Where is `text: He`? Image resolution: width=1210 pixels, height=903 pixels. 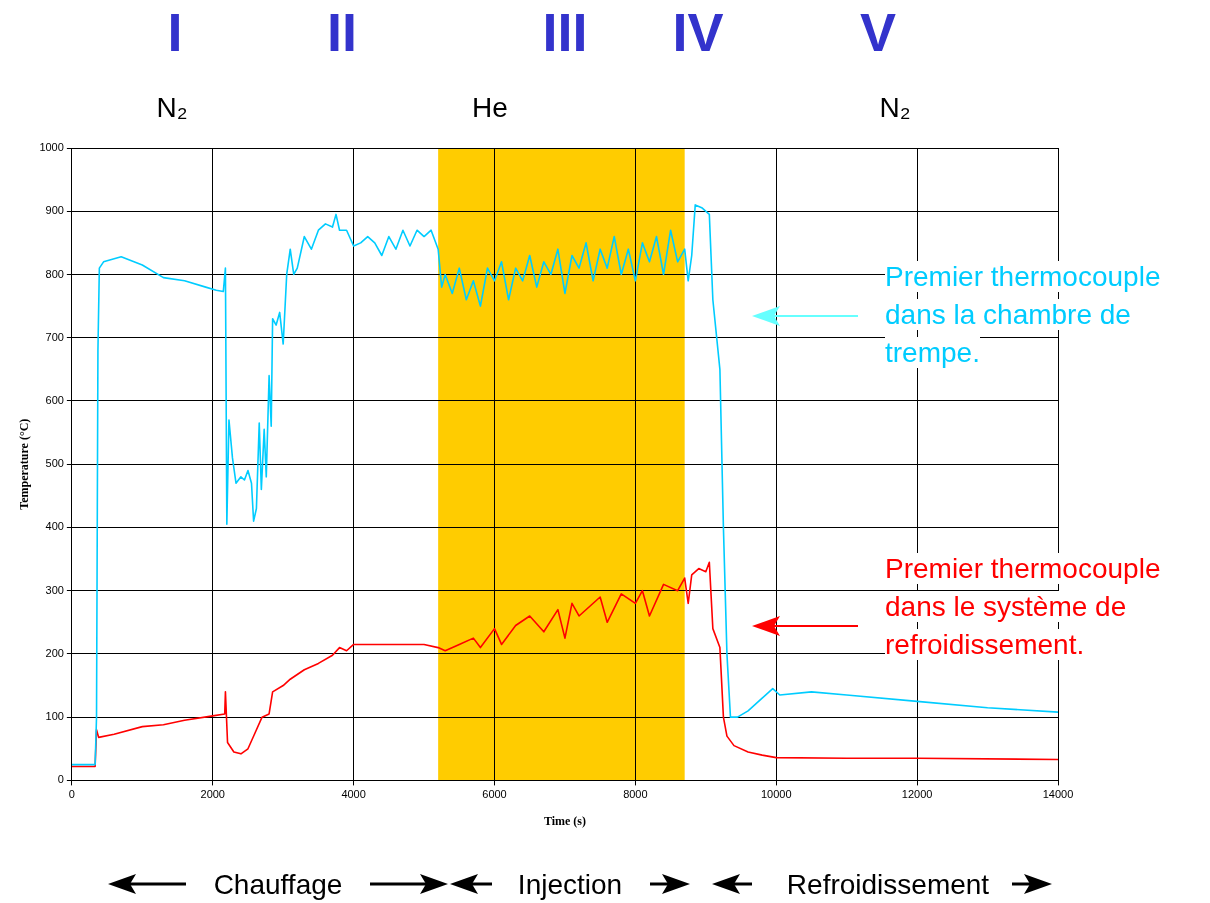
text: He is located at coordinates (490, 107).